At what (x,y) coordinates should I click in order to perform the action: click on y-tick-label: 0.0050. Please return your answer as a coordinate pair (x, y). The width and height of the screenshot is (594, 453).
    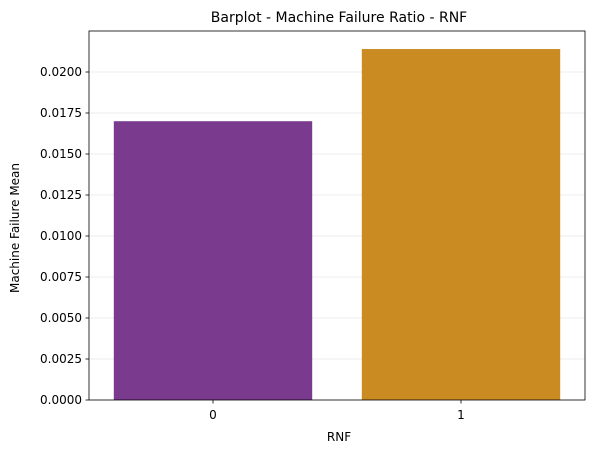
    Looking at the image, I should click on (61, 318).